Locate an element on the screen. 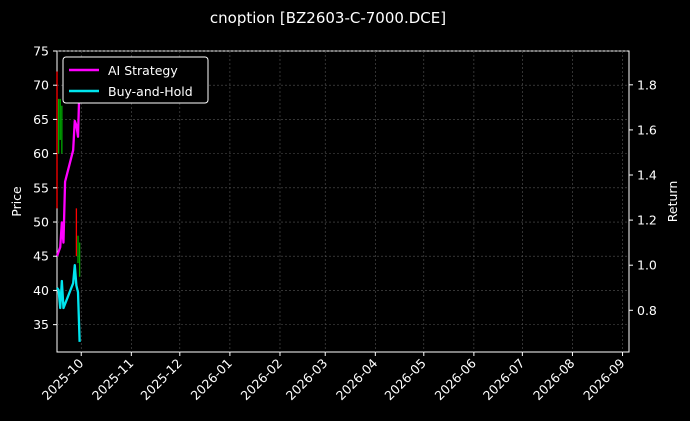 Image resolution: width=690 pixels, height=421 pixels. y-tick-label: 60 is located at coordinates (41, 153).